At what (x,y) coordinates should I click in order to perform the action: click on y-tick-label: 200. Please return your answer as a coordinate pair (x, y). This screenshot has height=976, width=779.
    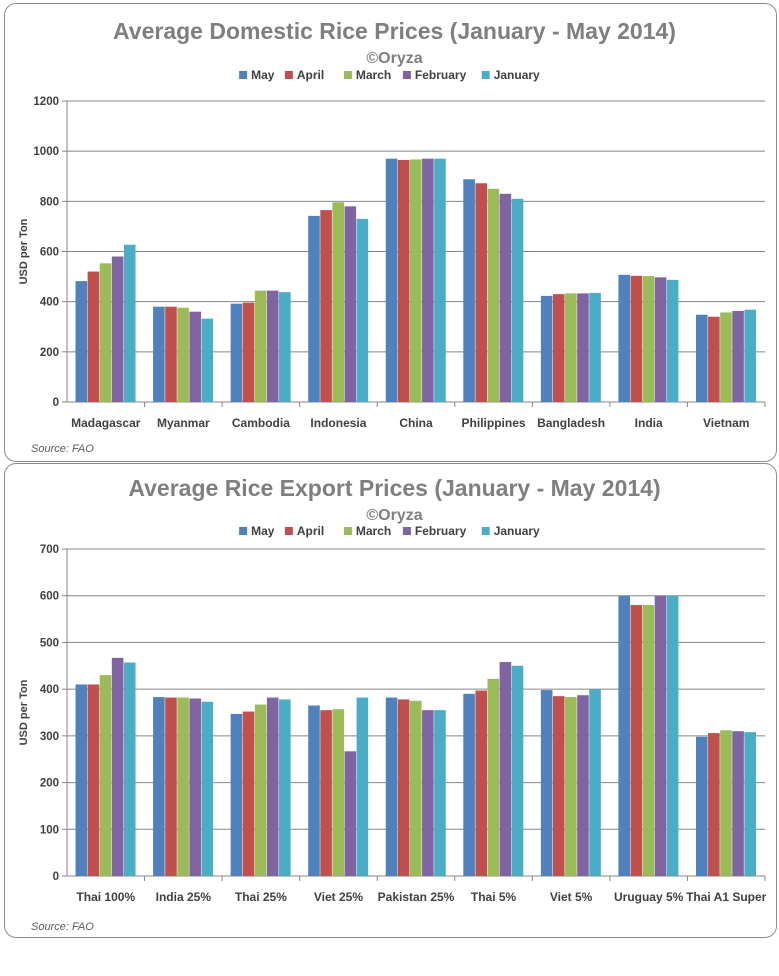
    Looking at the image, I should click on (49, 353).